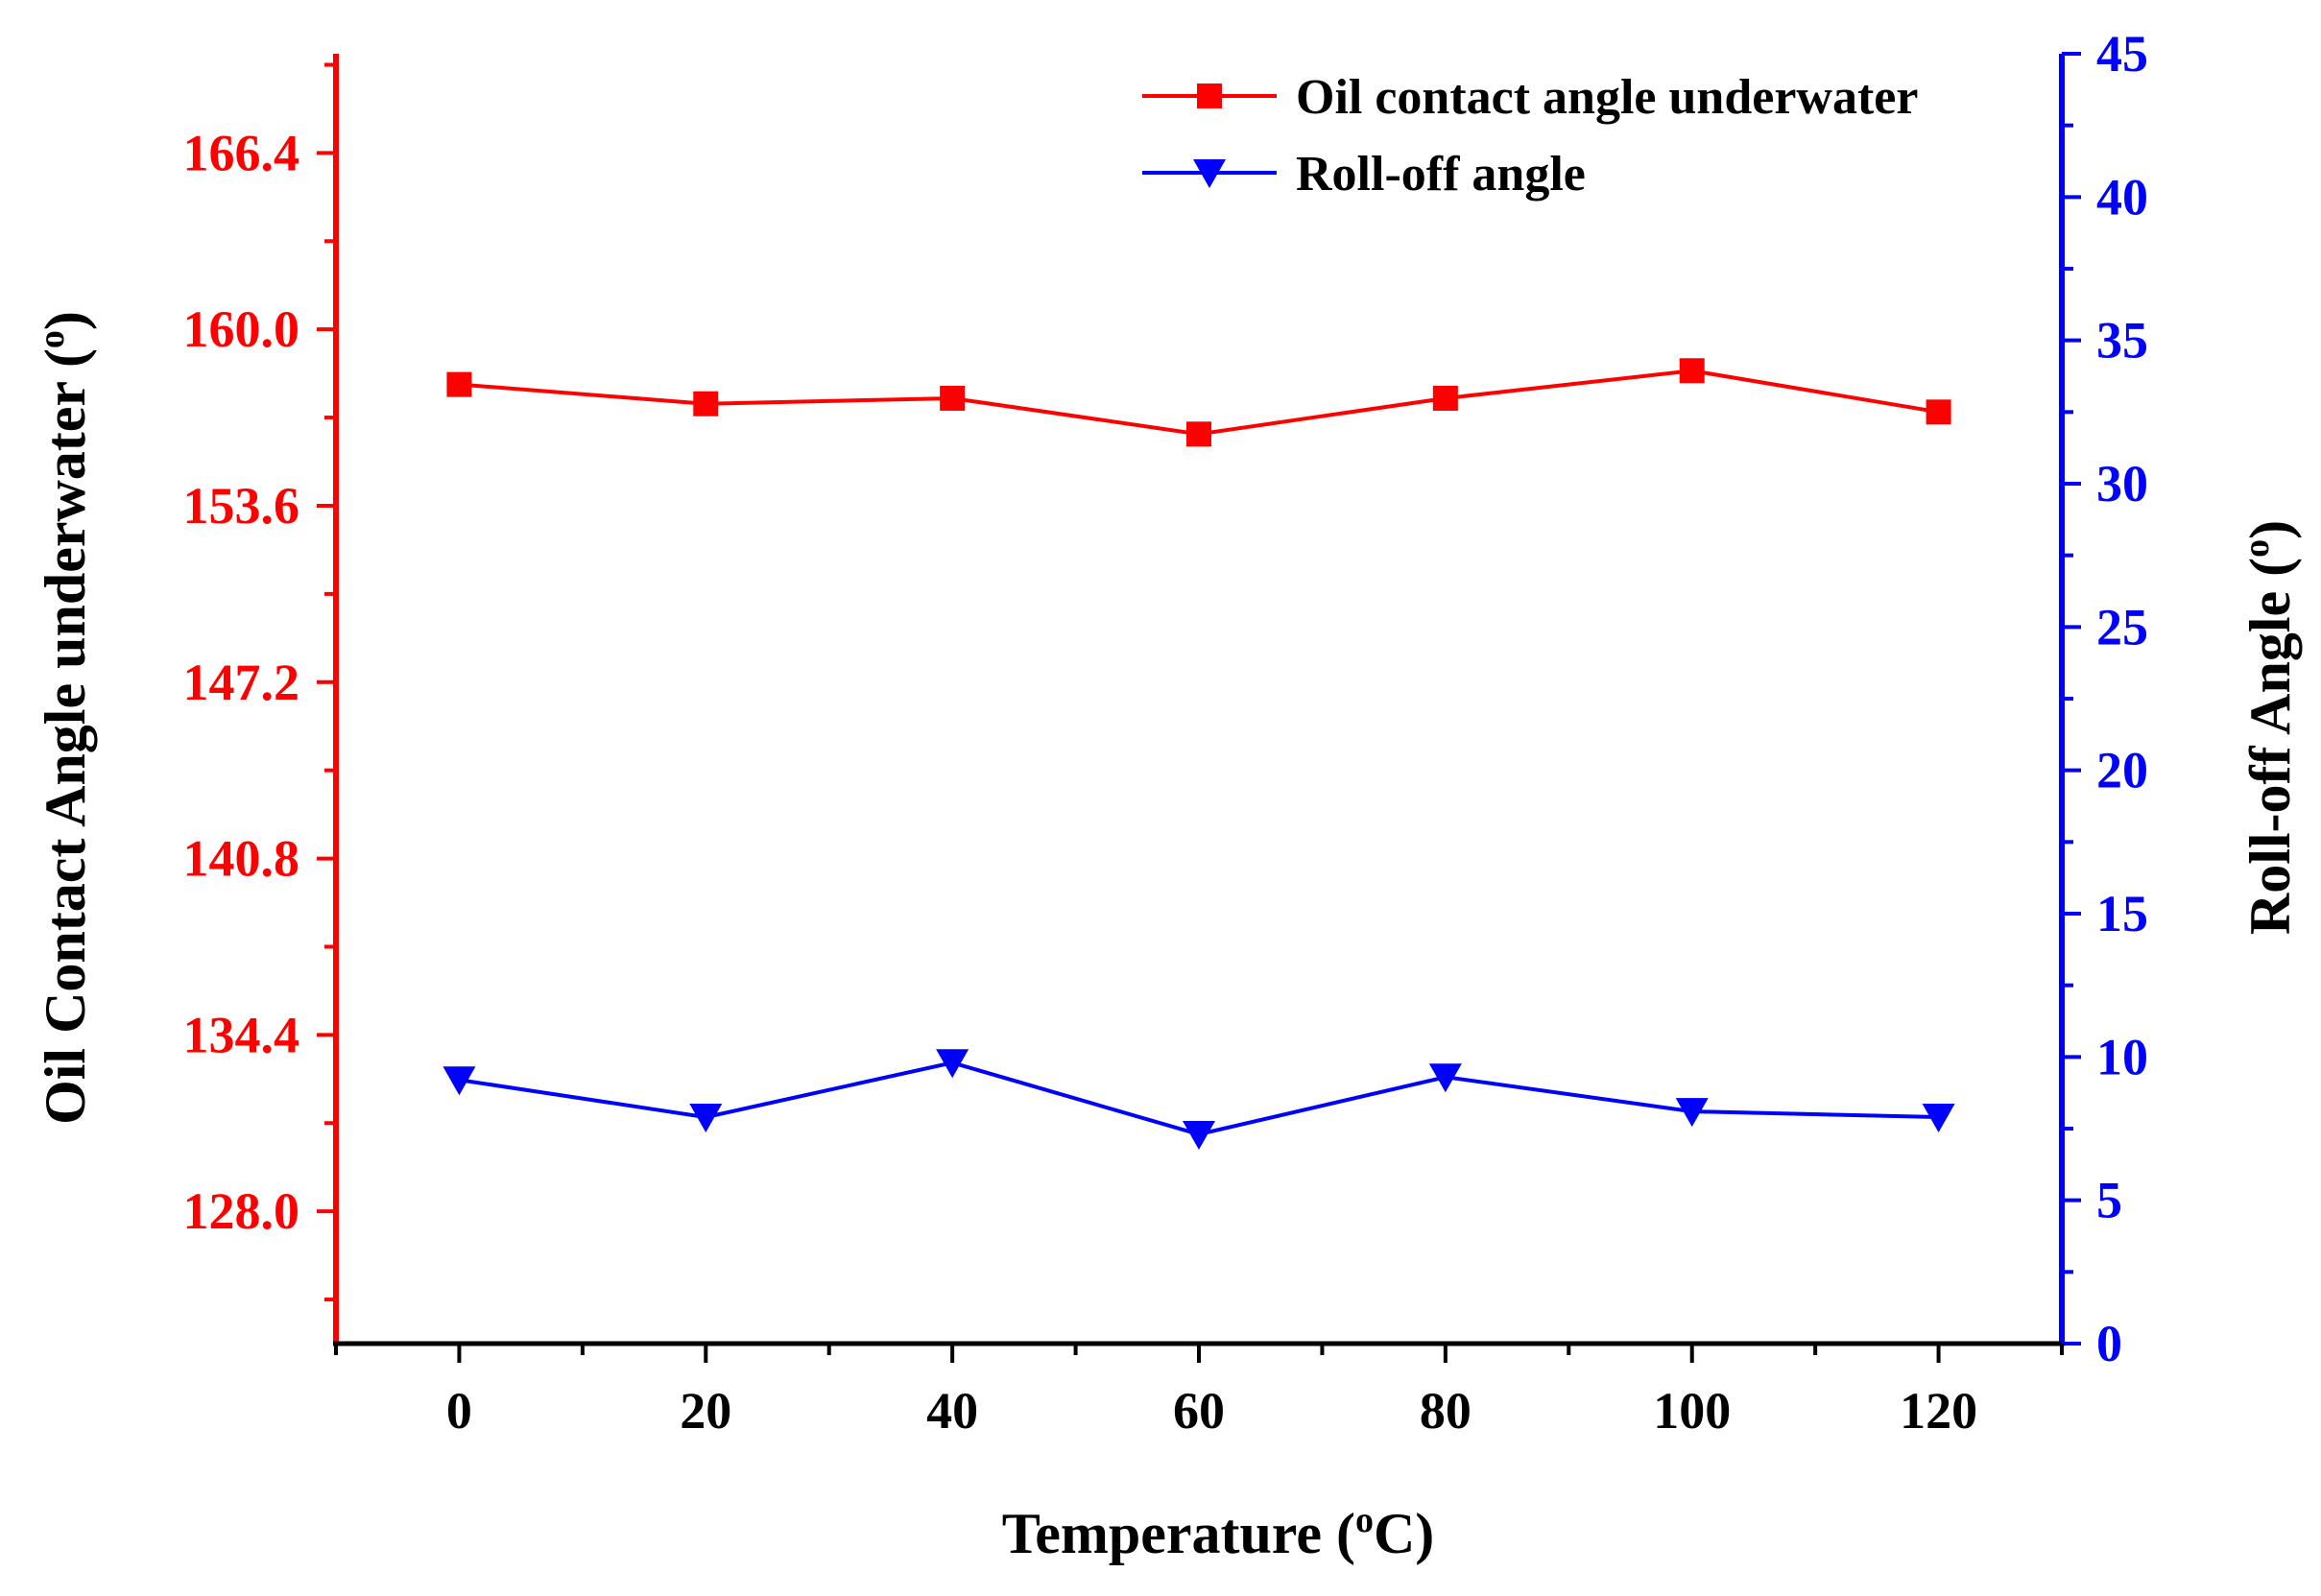 This screenshot has width=2321, height=1596. Describe the element at coordinates (1607, 97) in the screenshot. I see `legend-label: Oil contact angle underwater` at that location.